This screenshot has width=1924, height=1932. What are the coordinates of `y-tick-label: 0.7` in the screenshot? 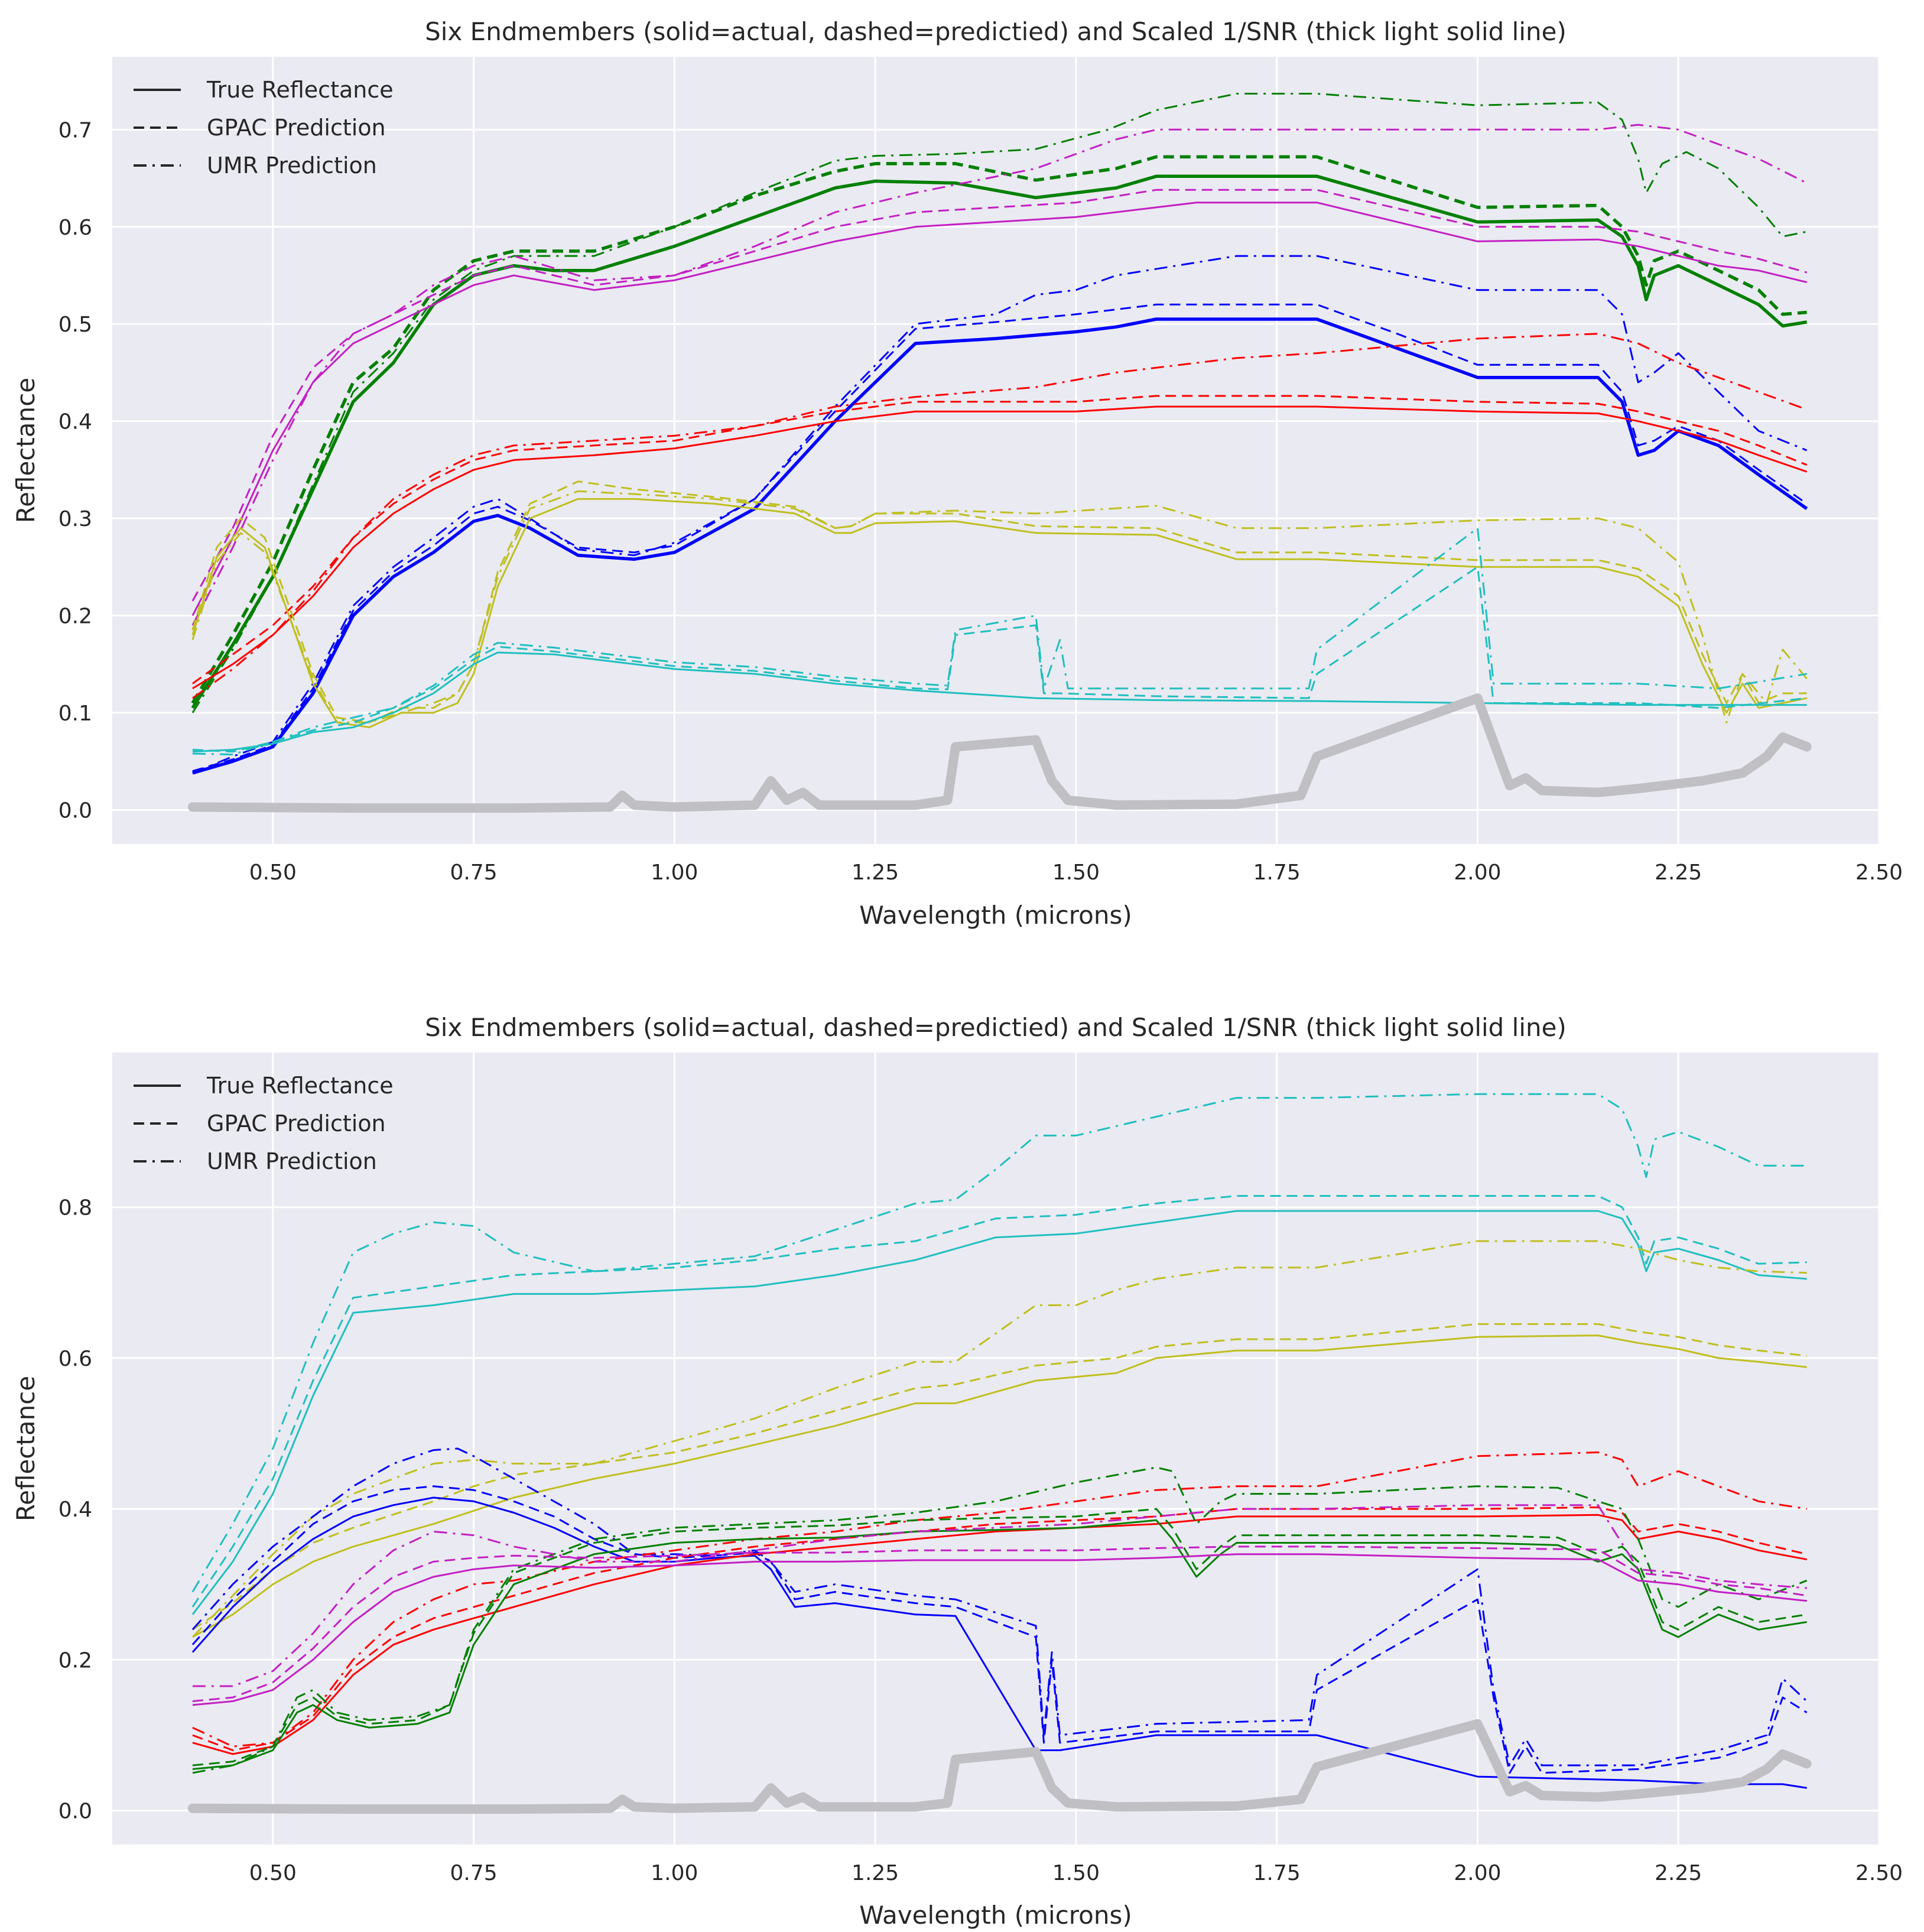 It's located at (75, 130).